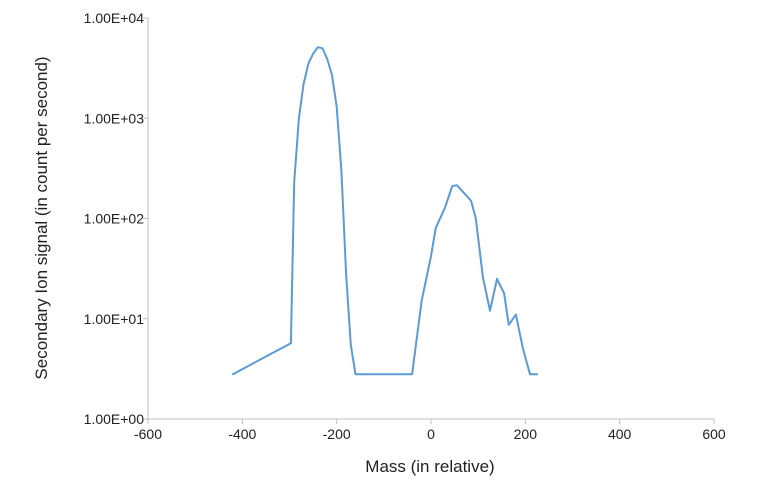  What do you see at coordinates (714, 434) in the screenshot?
I see `x-tick-label: 600` at bounding box center [714, 434].